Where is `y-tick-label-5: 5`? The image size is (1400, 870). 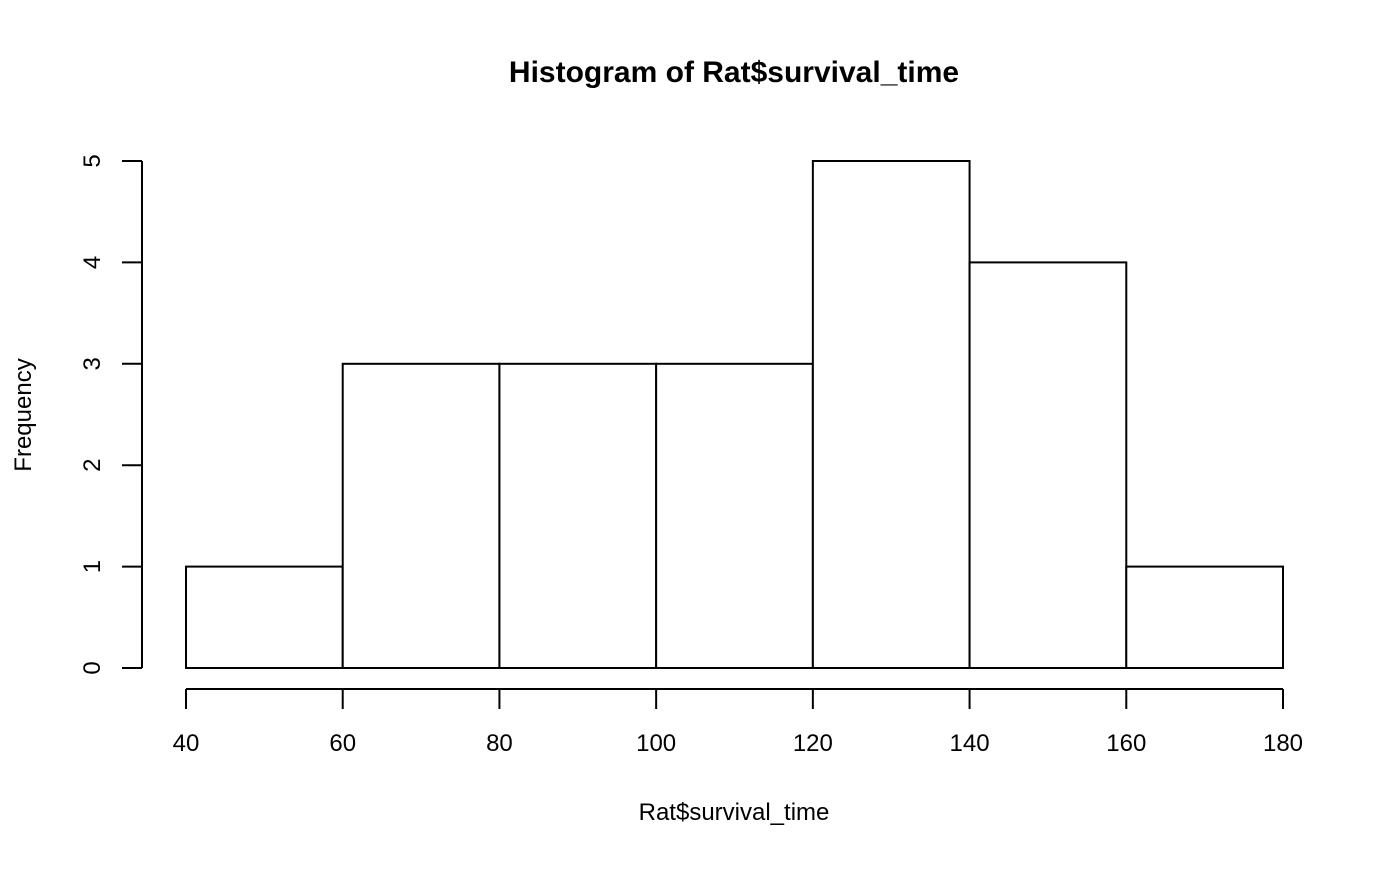 y-tick-label-5: 5 is located at coordinates (92, 160).